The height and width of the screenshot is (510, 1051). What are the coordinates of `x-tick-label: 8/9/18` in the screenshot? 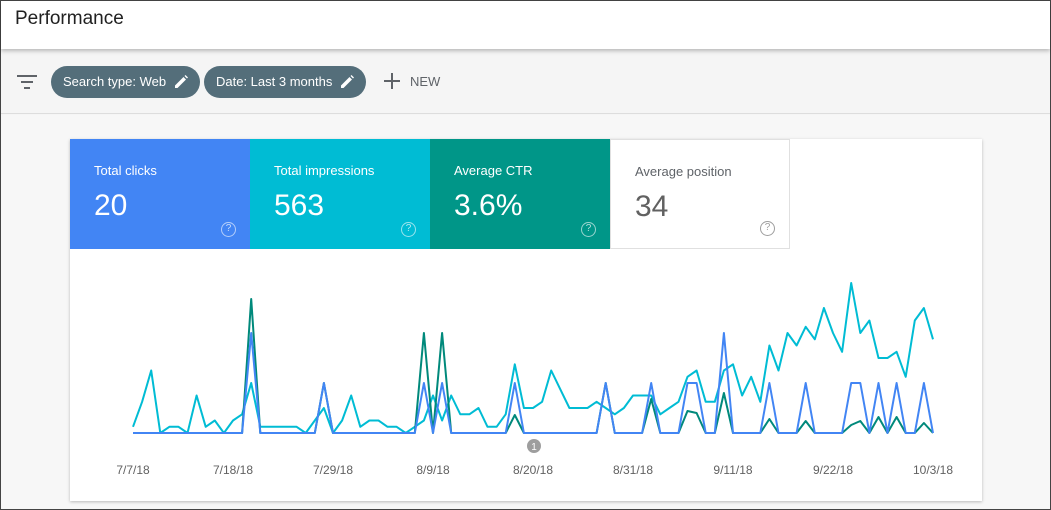 It's located at (433, 470).